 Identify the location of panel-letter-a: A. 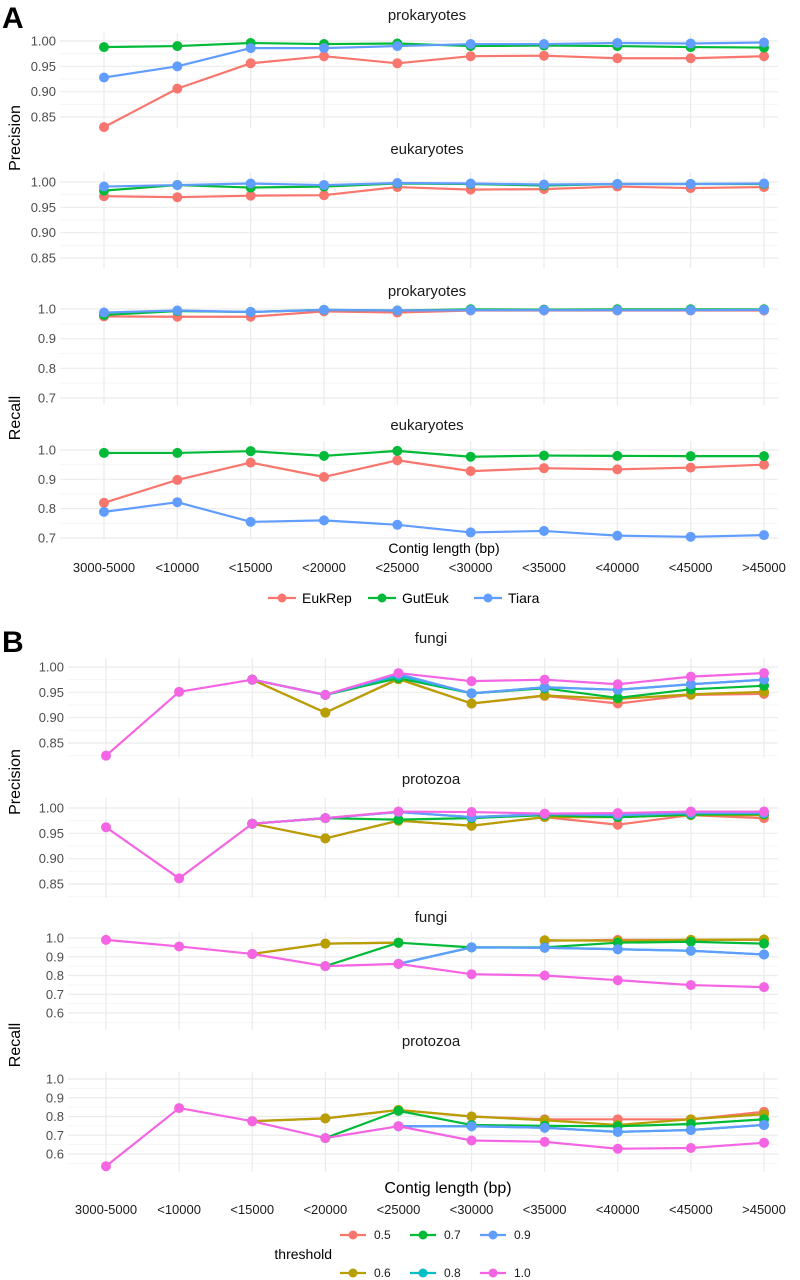
(13, 18).